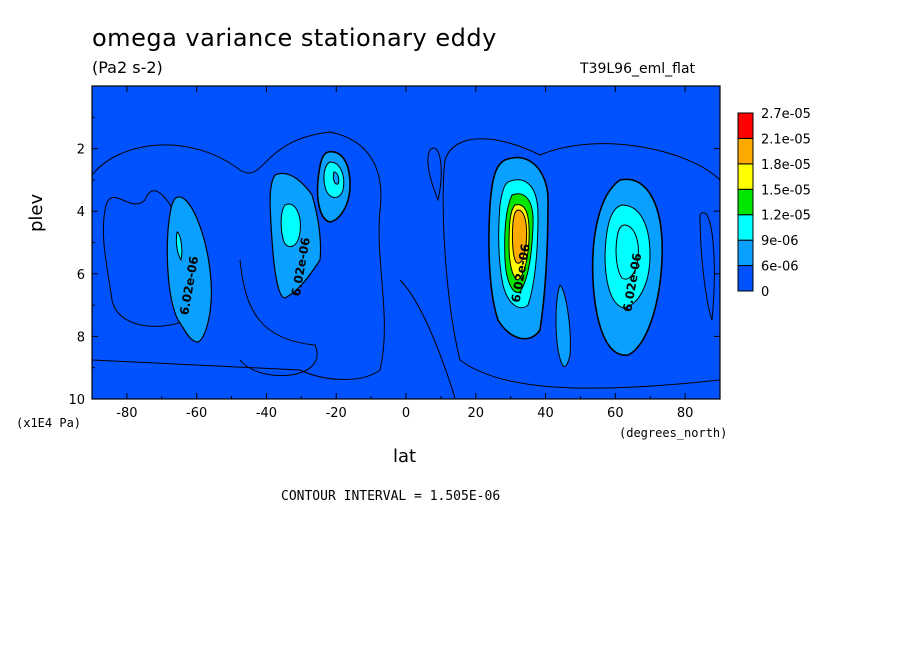  I want to click on colorbar-label: 2.7e-05, so click(786, 114).